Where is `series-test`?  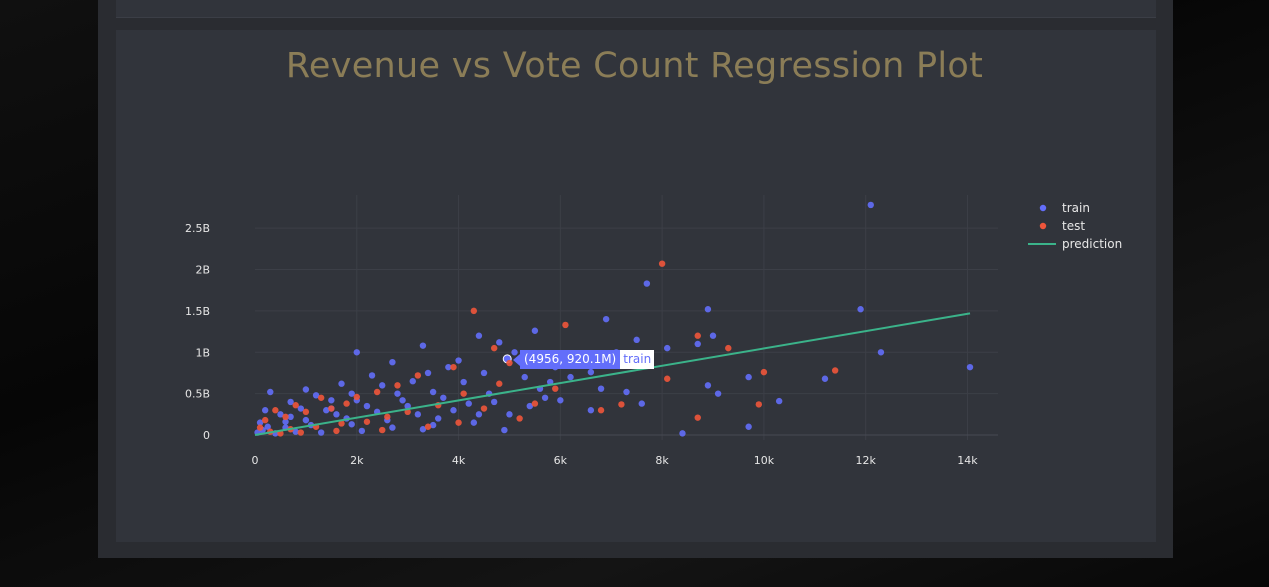
series-test is located at coordinates (547, 348).